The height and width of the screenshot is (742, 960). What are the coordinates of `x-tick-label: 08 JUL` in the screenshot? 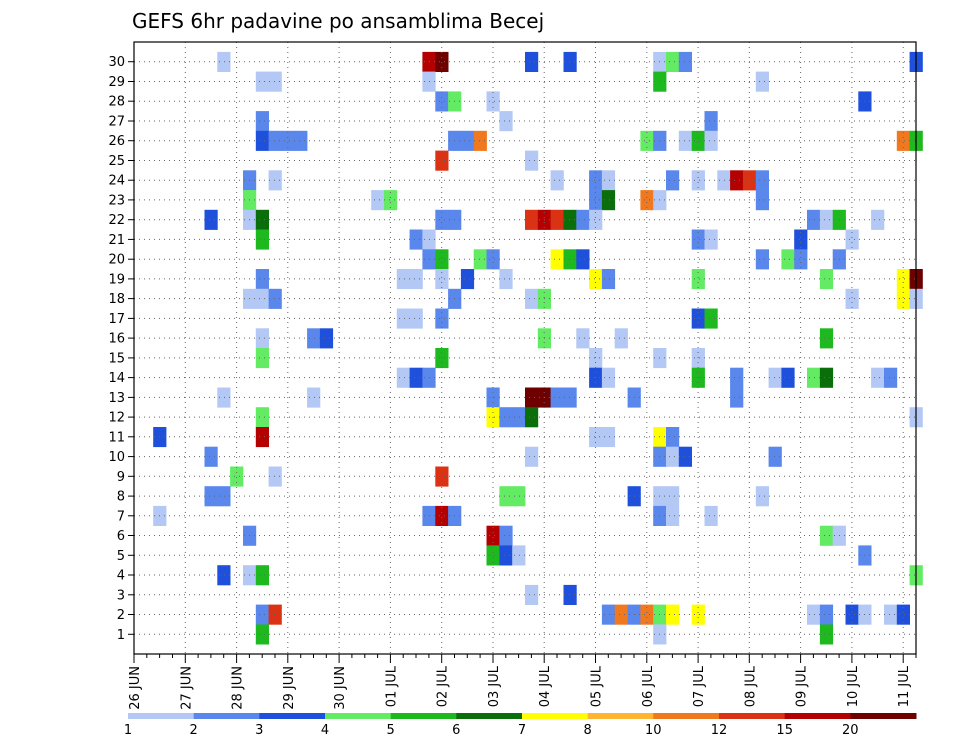 It's located at (750, 686).